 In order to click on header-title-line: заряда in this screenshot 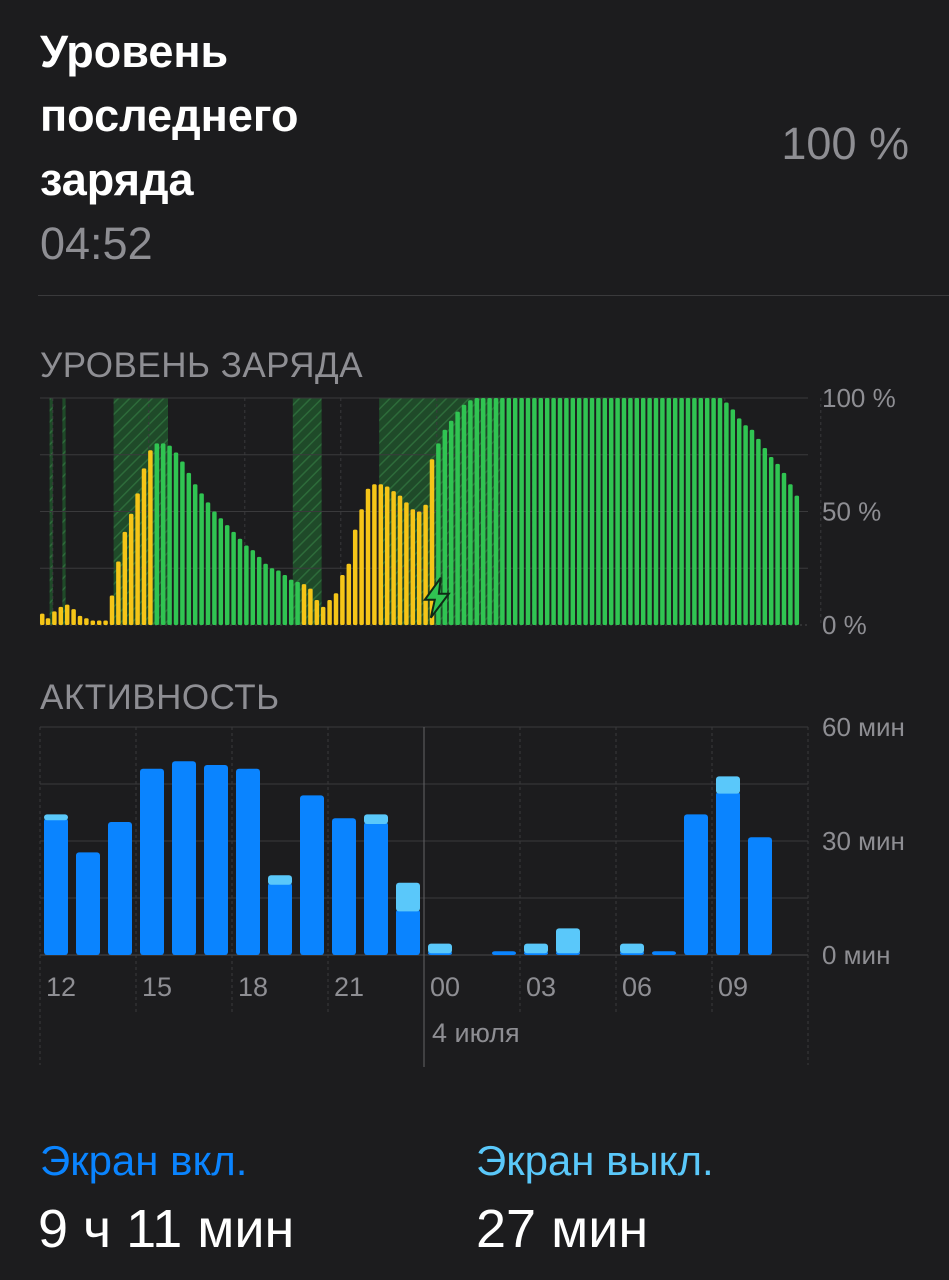, I will do `click(117, 179)`.